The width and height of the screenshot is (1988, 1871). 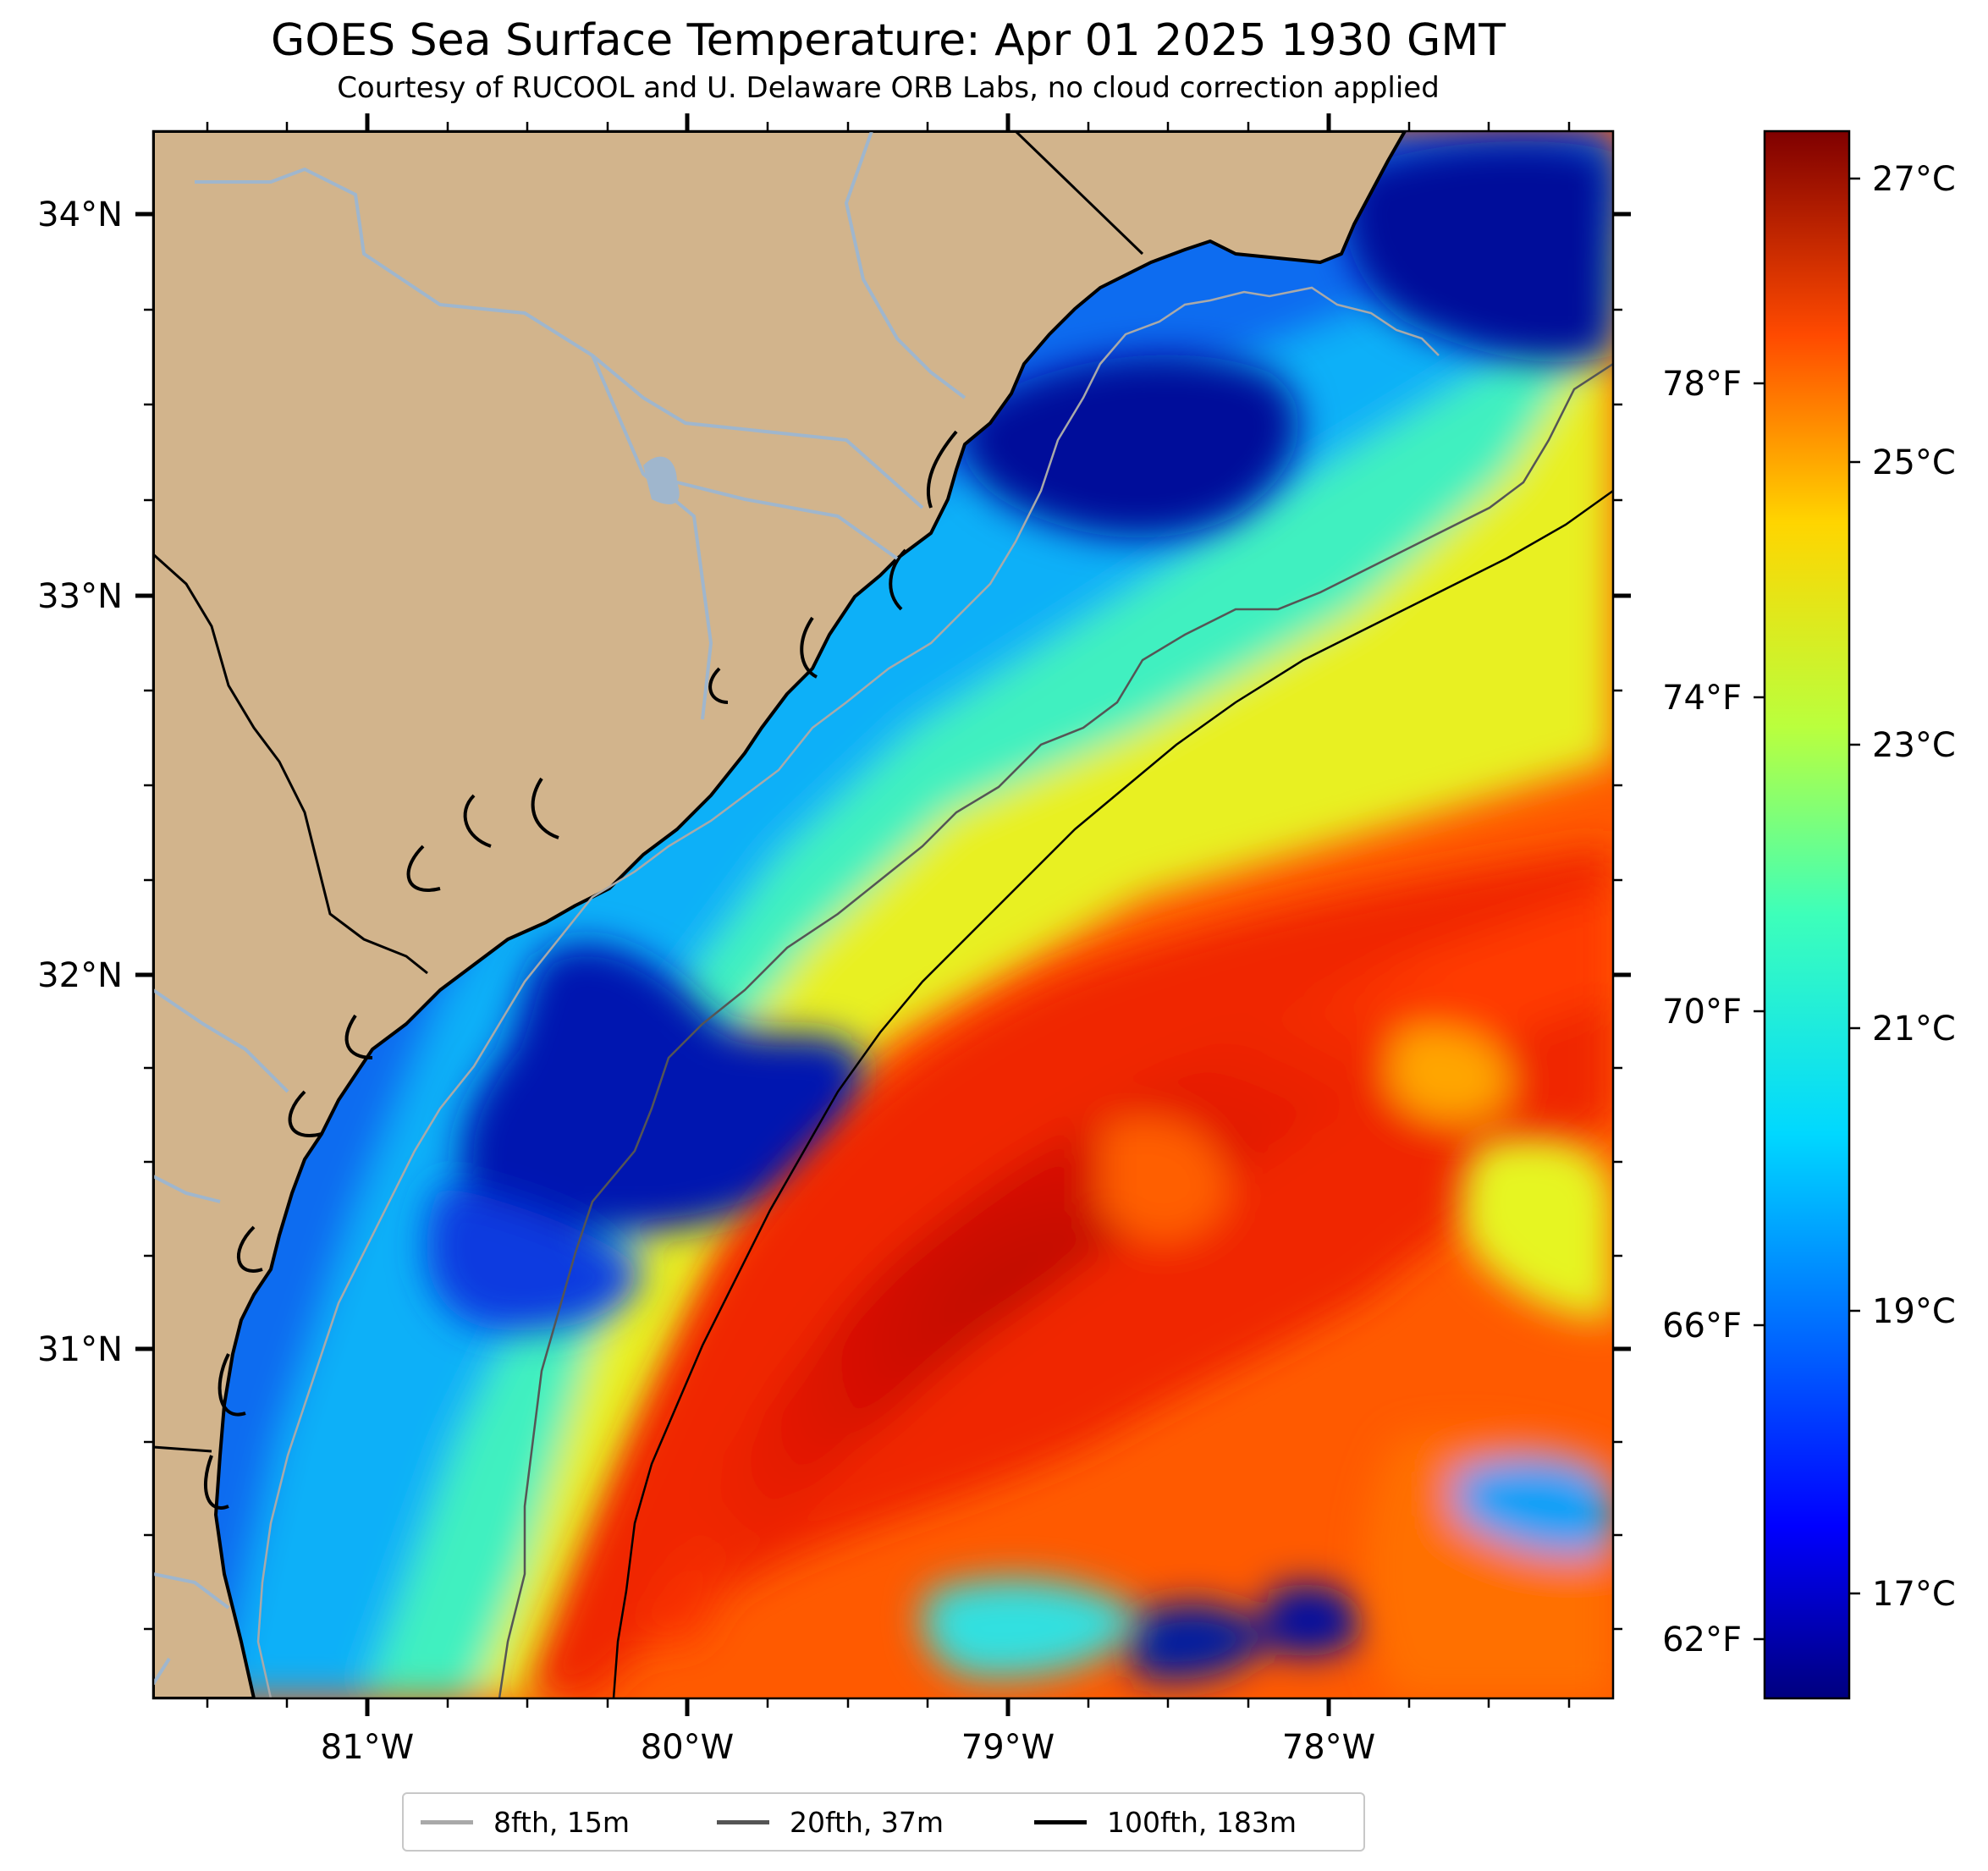 What do you see at coordinates (80, 1350) in the screenshot?
I see `lat-label-31n: 31°N` at bounding box center [80, 1350].